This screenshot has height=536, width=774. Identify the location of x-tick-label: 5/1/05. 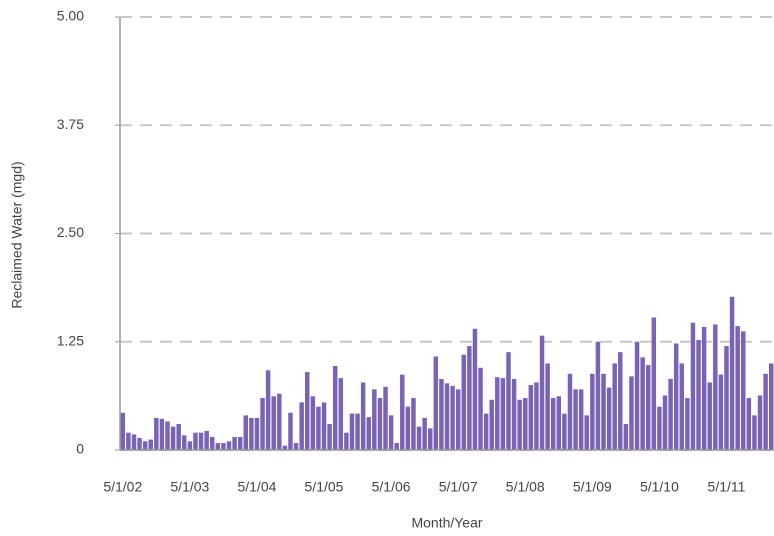
(324, 487).